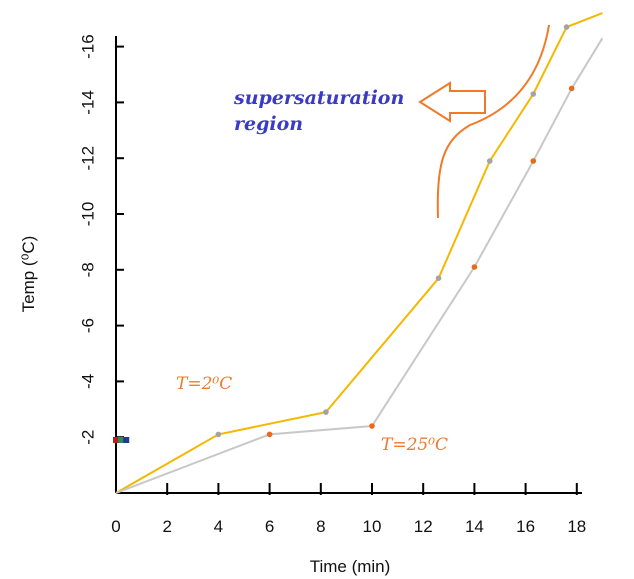 The height and width of the screenshot is (579, 634). What do you see at coordinates (348, 509) in the screenshot?
I see `x-ticks: 0 2 4 6 8 10 12 14 16 18` at bounding box center [348, 509].